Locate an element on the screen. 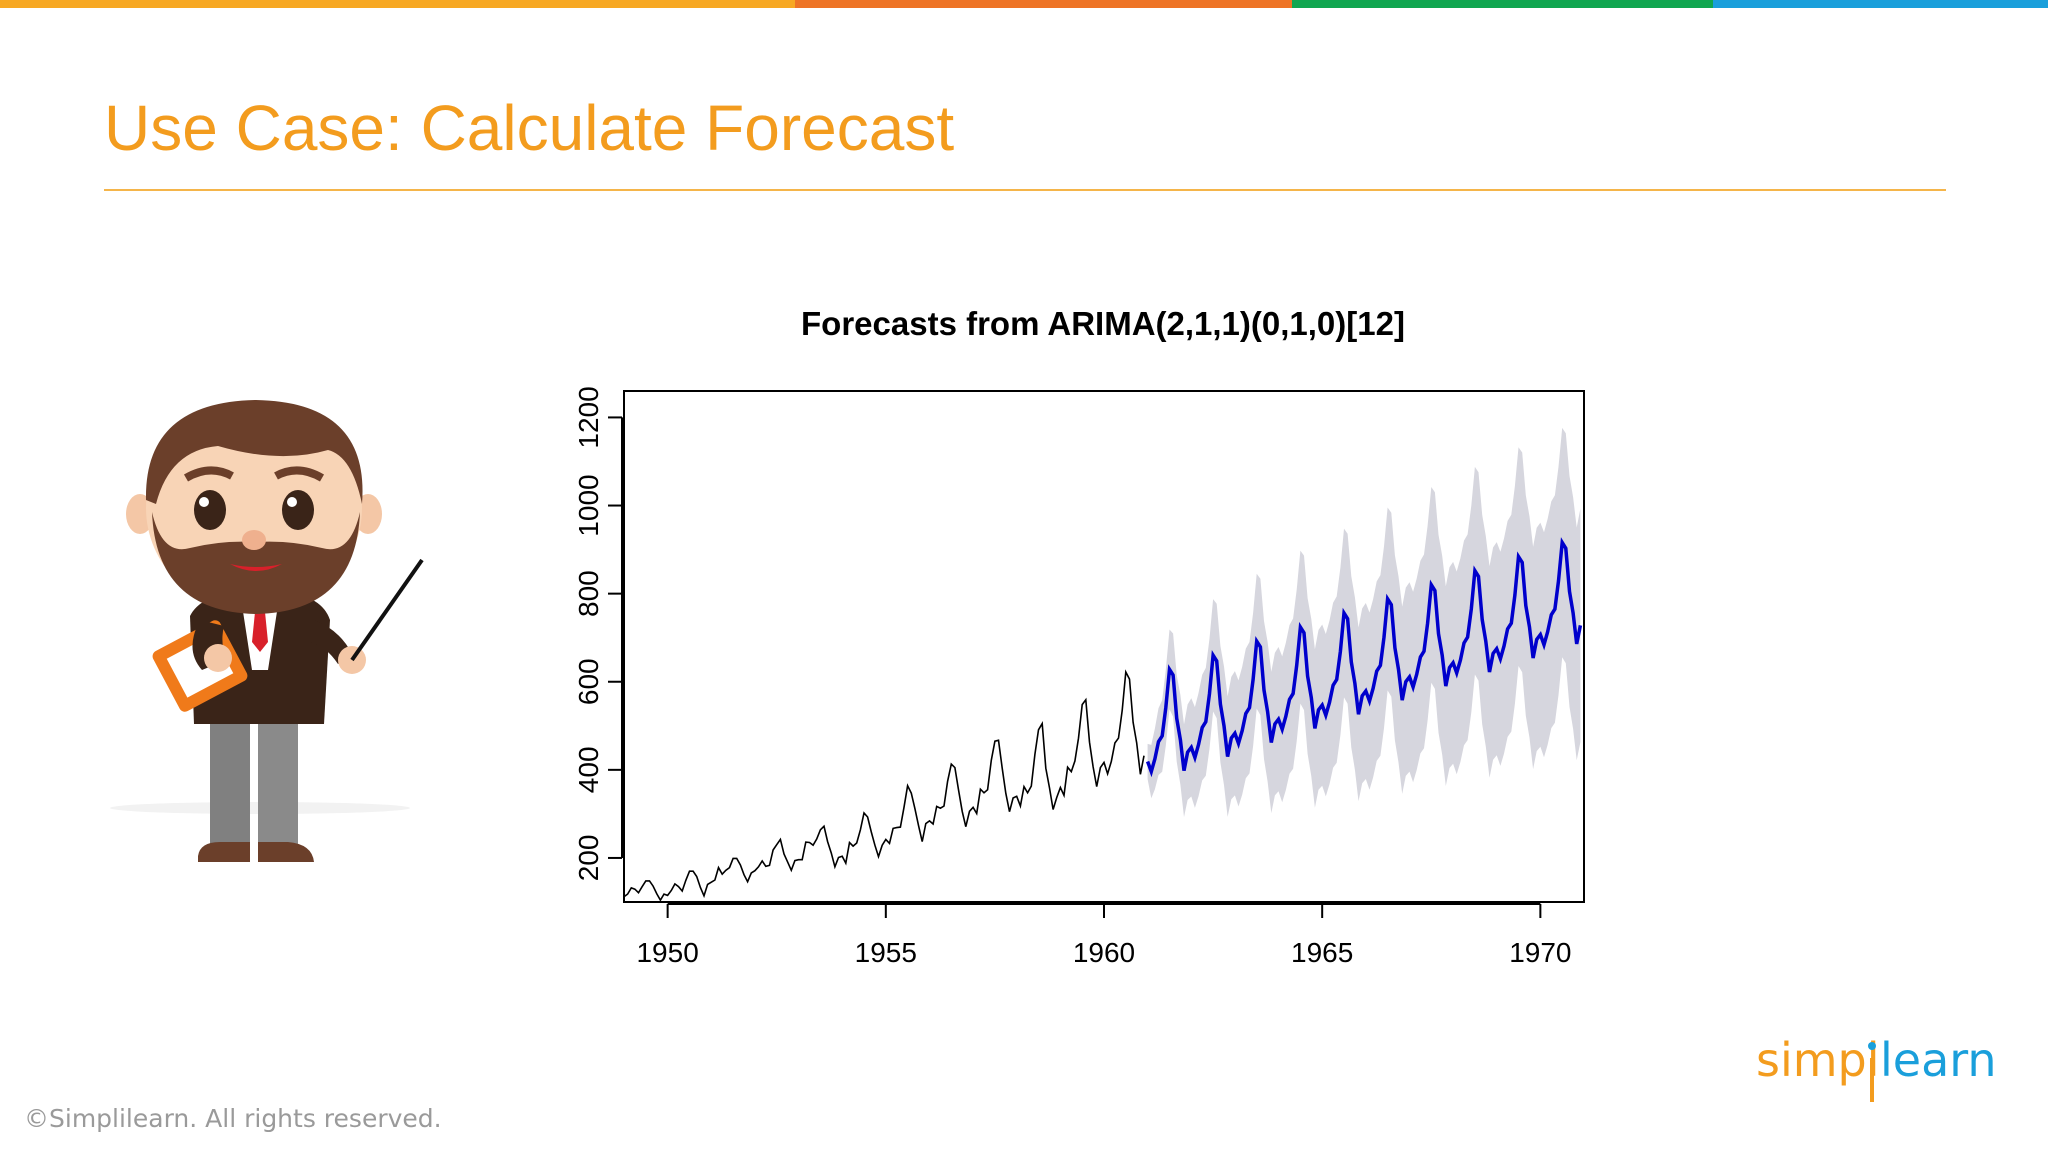 The height and width of the screenshot is (1152, 2048). top-bar-segment-orange is located at coordinates (397, 4).